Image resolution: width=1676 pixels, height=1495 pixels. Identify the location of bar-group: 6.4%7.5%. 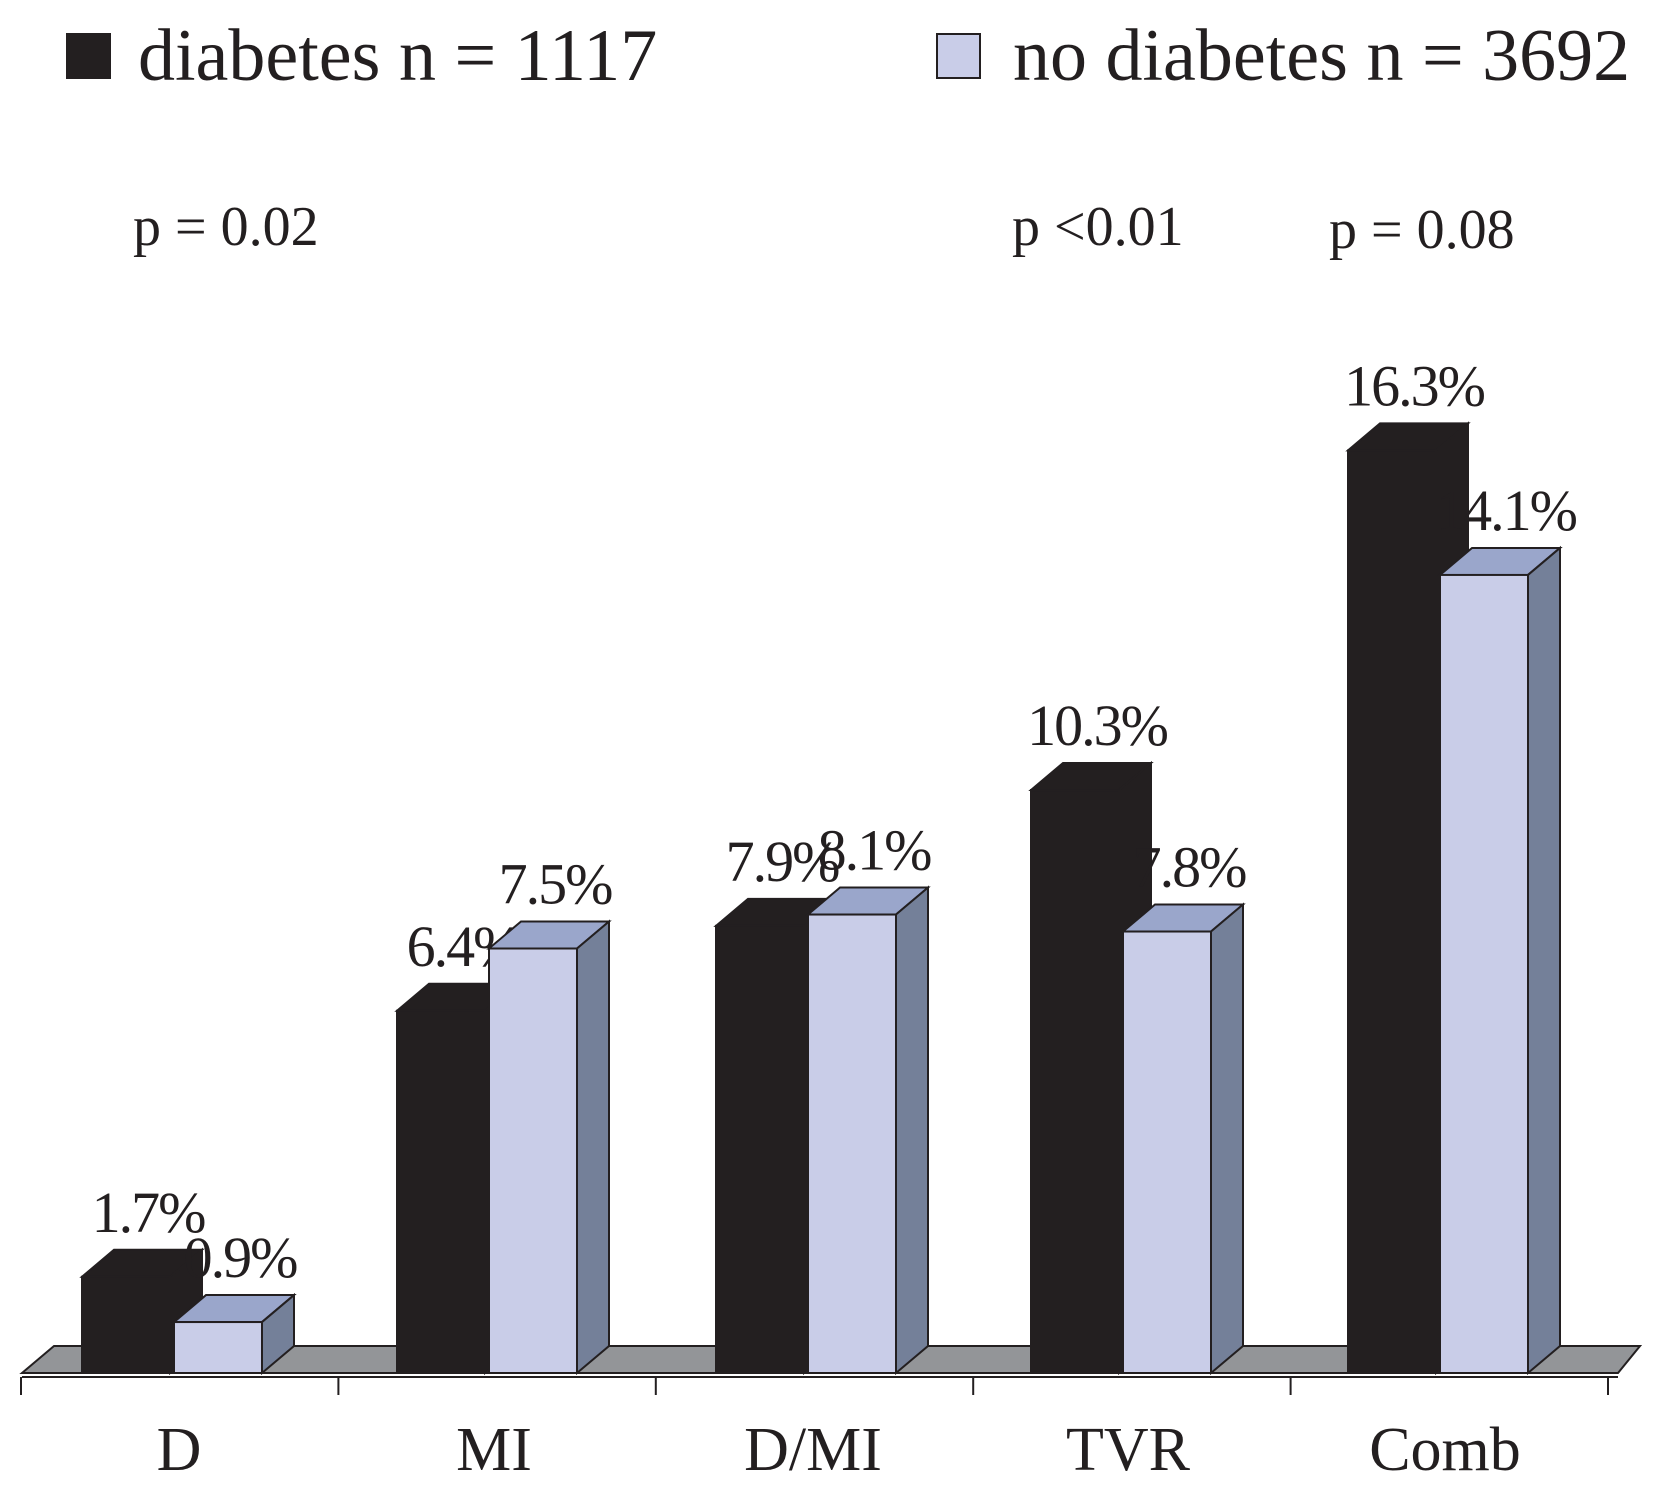
(504, 1114).